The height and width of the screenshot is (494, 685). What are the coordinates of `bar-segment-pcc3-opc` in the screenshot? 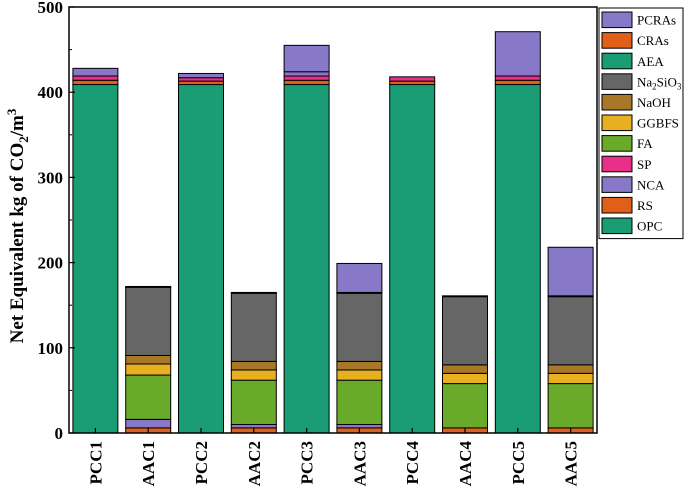 It's located at (306, 259).